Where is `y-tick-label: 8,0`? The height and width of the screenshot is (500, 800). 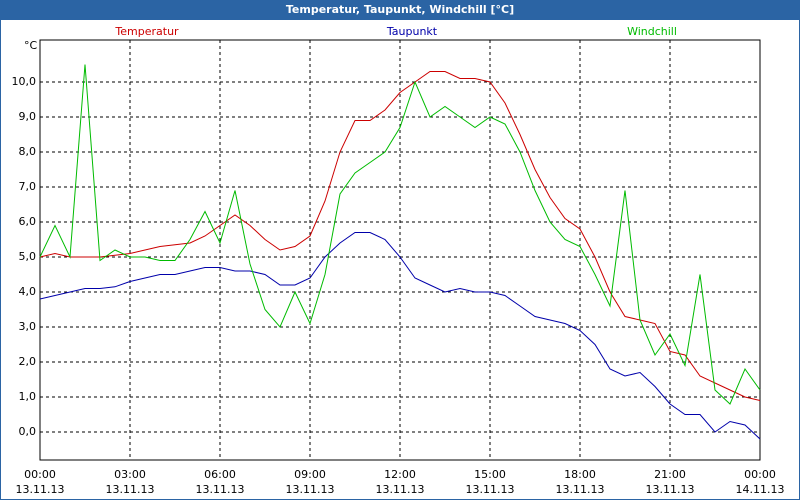
y-tick-label: 8,0 is located at coordinates (28, 151).